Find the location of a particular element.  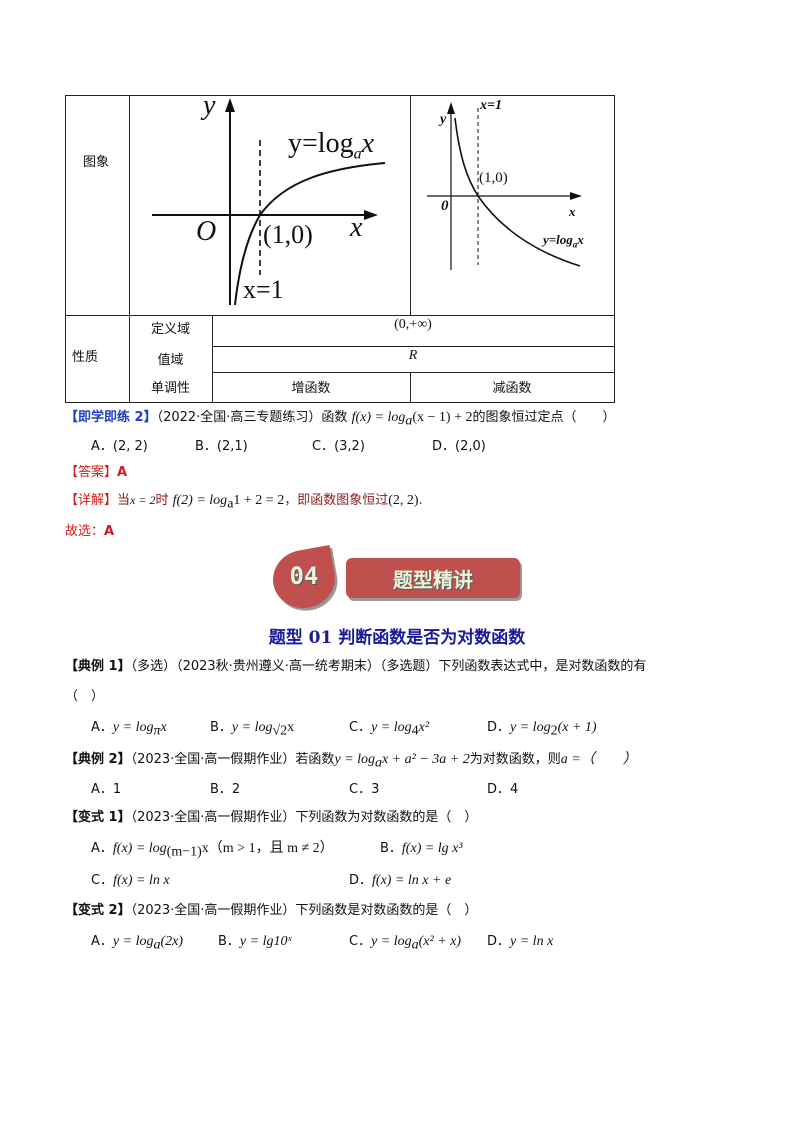

option-c: C．(3,2) is located at coordinates (338, 446).